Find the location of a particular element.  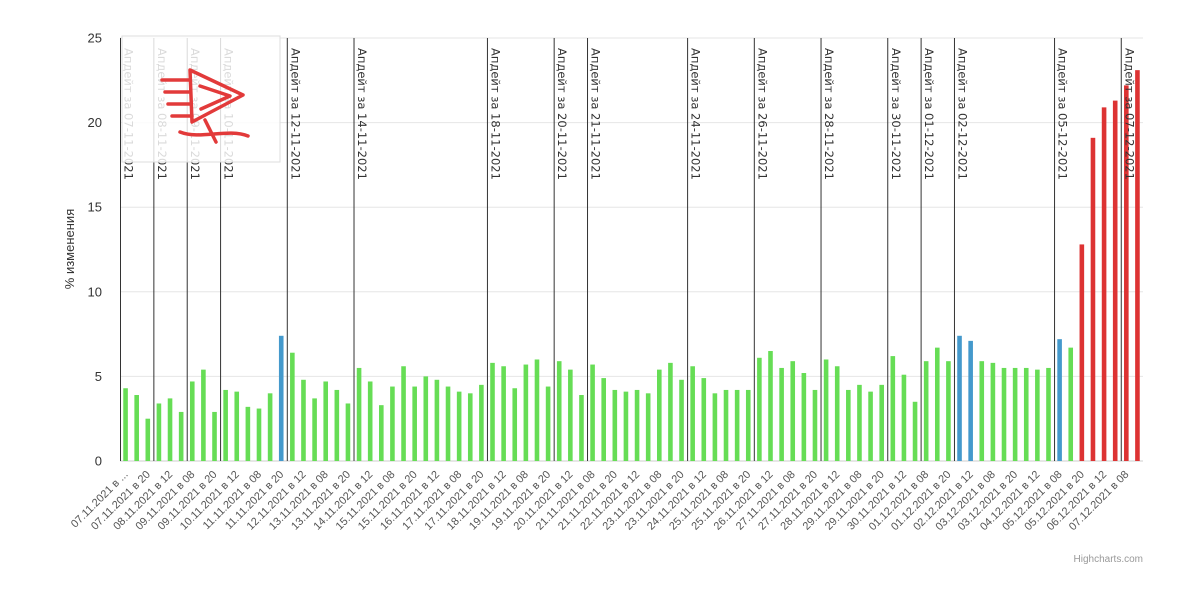

plot-line-label: Апдейт за 01-12-2021 is located at coordinates (929, 114).